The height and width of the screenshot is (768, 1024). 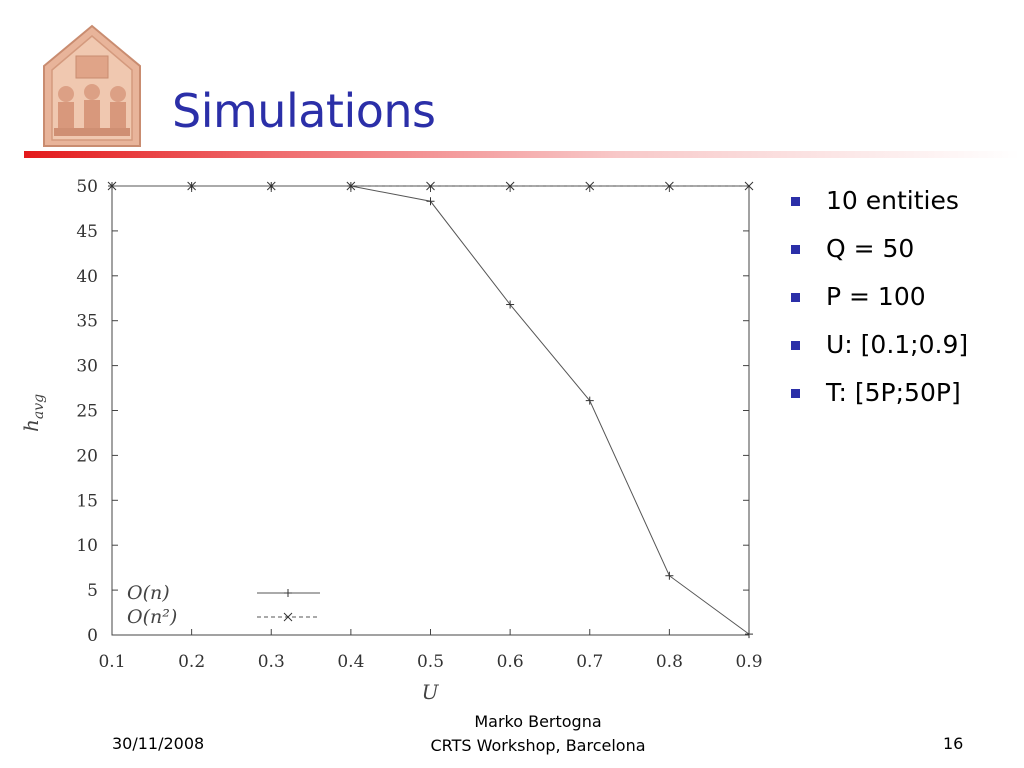 What do you see at coordinates (876, 296) in the screenshot?
I see `bullet-text: P = 100` at bounding box center [876, 296].